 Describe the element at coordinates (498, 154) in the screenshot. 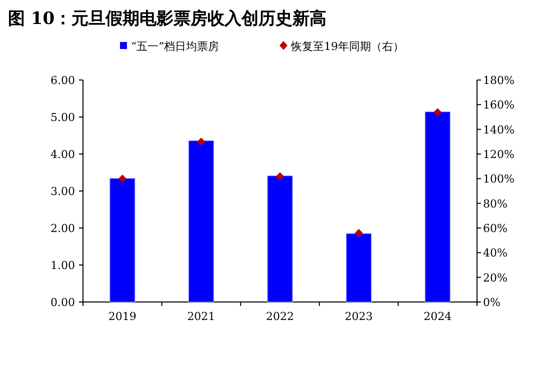

I see `y2-tick-label: 120%` at that location.